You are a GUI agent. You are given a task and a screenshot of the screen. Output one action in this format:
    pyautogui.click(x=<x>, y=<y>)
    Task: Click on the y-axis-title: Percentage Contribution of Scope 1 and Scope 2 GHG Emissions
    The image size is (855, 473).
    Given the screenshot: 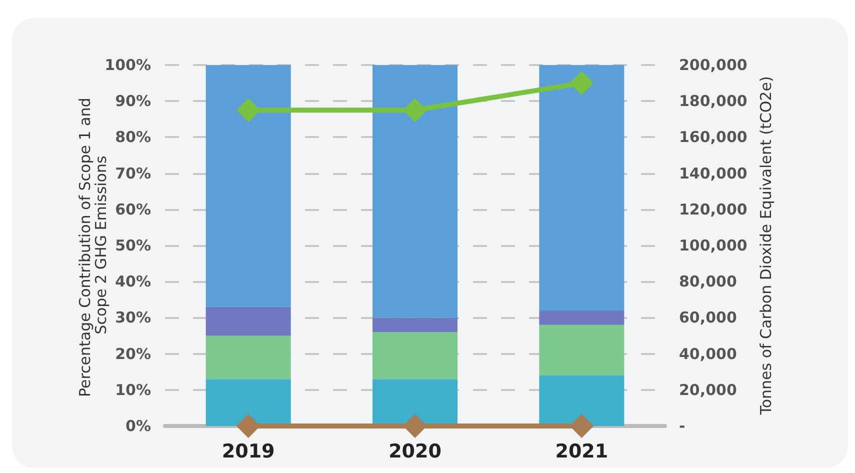 What is the action you would take?
    pyautogui.click(x=93, y=245)
    